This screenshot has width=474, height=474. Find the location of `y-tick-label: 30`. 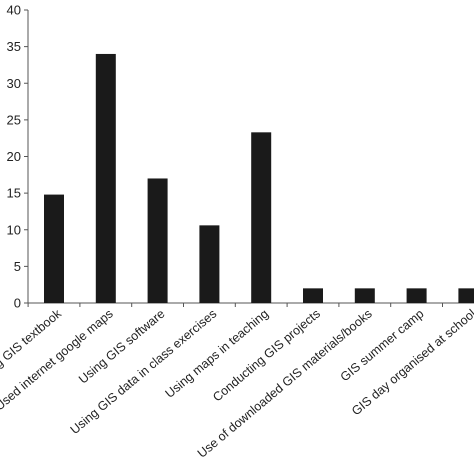

y-tick-label: 30 is located at coordinates (14, 83).